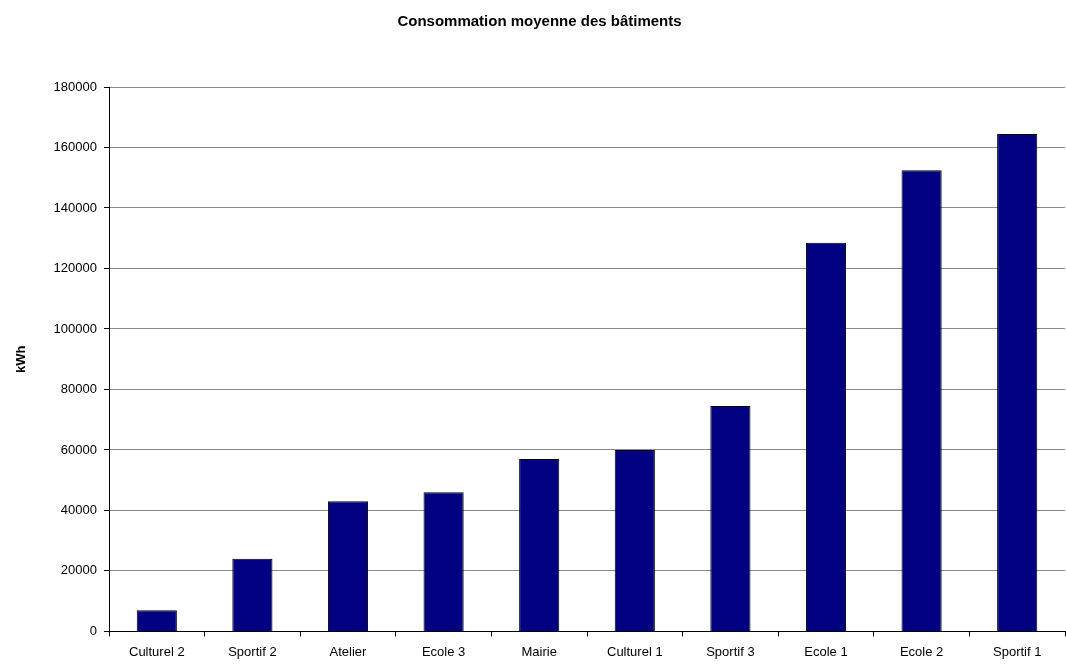 The height and width of the screenshot is (668, 1066). Describe the element at coordinates (443, 651) in the screenshot. I see `x-tick-label: Ecole 3` at that location.